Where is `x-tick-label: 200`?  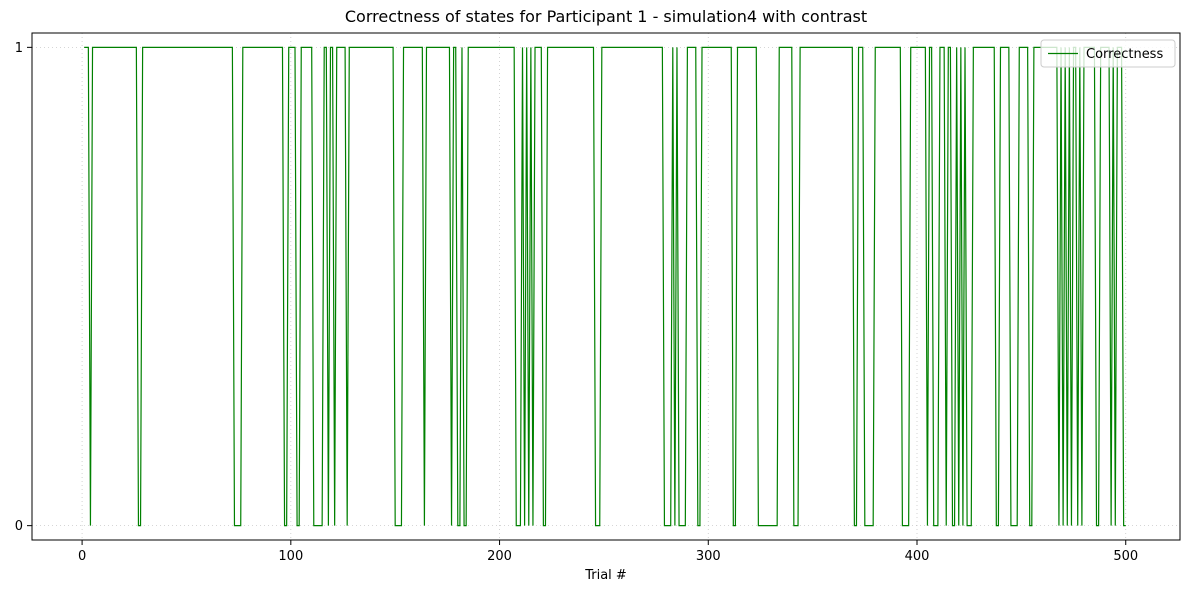 x-tick-label: 200 is located at coordinates (499, 556).